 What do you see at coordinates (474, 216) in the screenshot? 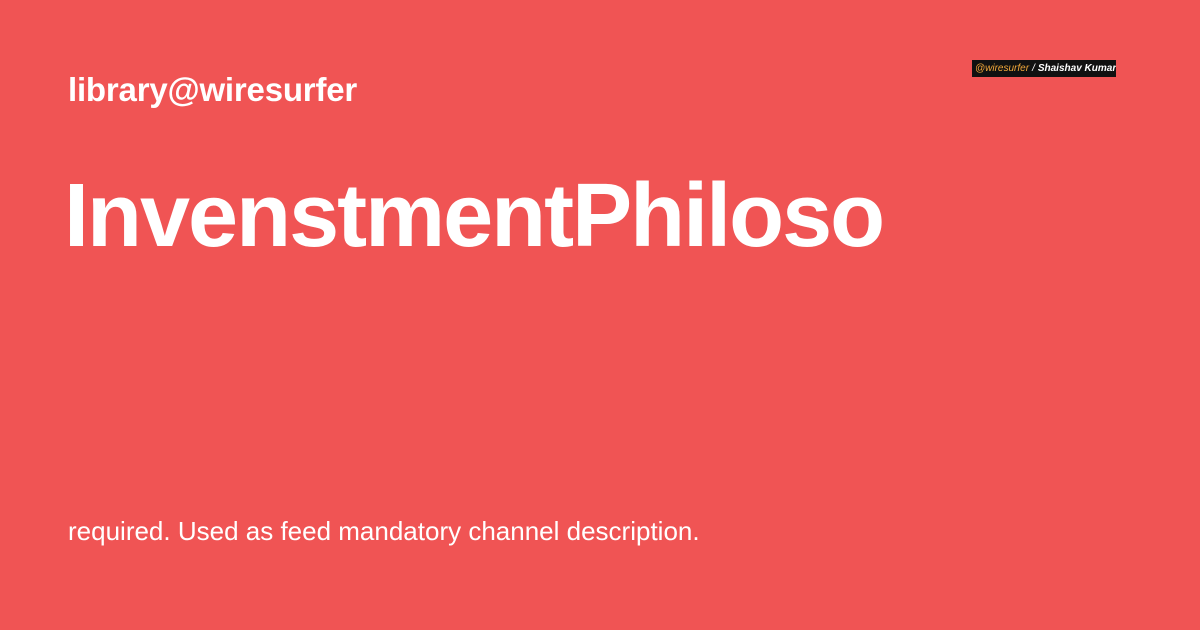
I see `page-title: InvenstmentPhiloso` at bounding box center [474, 216].